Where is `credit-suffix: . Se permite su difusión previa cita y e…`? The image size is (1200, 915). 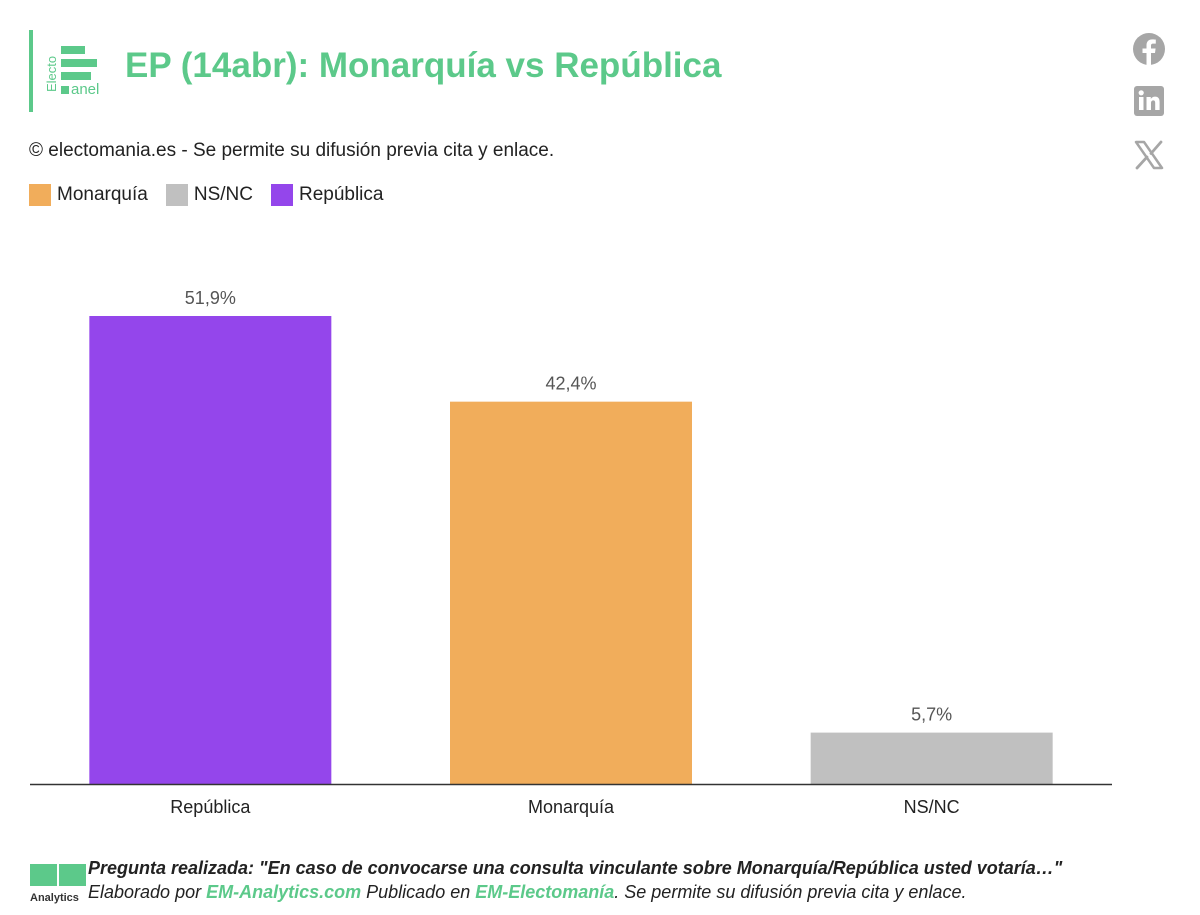 credit-suffix: . Se permite su difusión previa cita y e… is located at coordinates (790, 892).